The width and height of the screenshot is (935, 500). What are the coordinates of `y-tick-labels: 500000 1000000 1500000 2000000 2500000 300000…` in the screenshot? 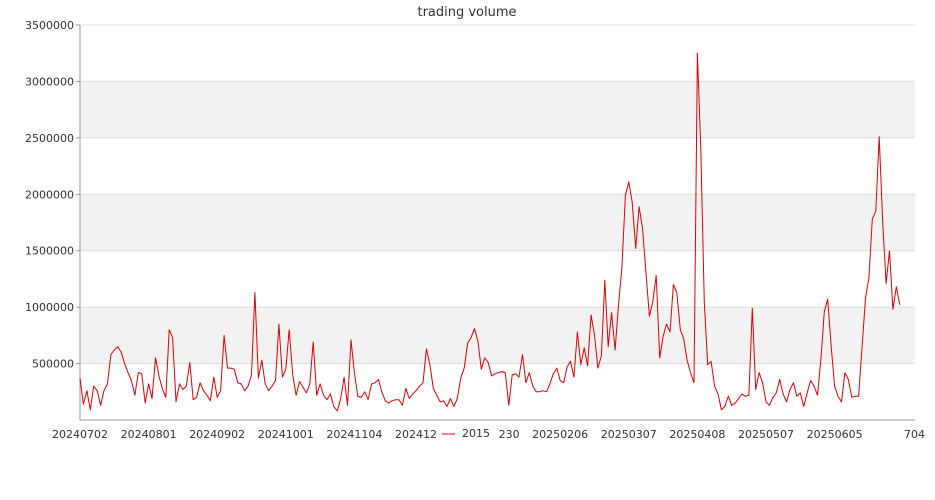 It's located at (49, 195).